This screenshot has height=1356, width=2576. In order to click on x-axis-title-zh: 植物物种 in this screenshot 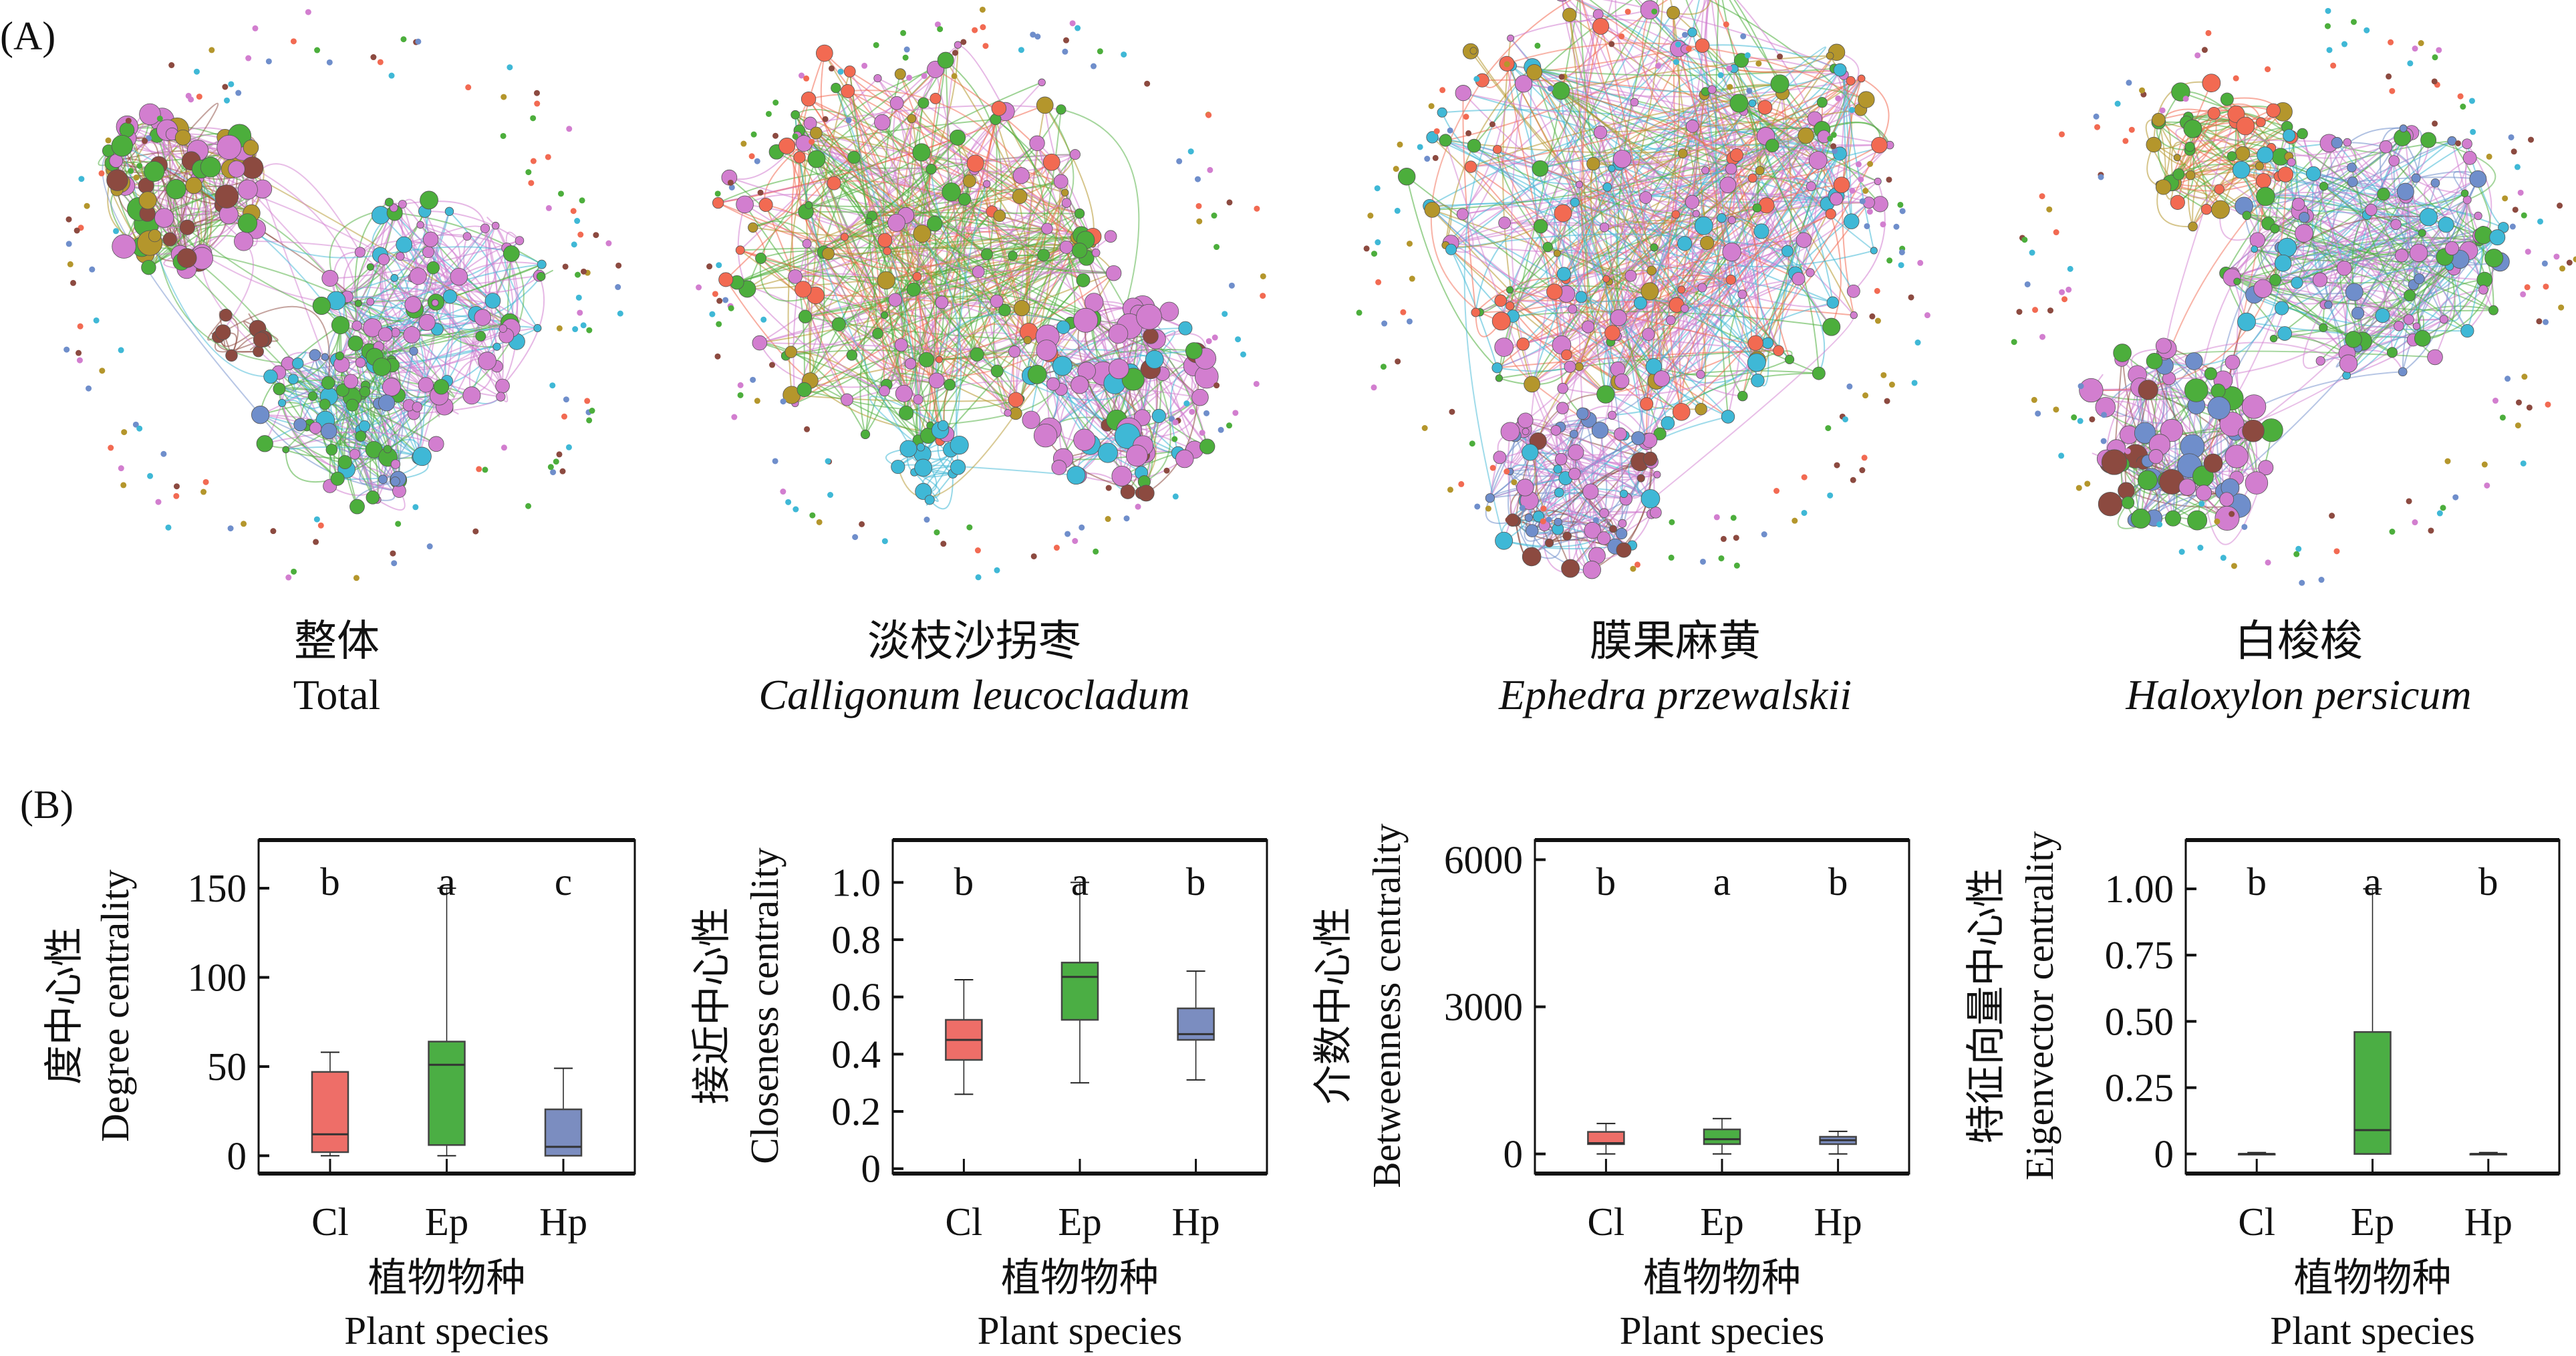, I will do `click(1080, 1278)`.